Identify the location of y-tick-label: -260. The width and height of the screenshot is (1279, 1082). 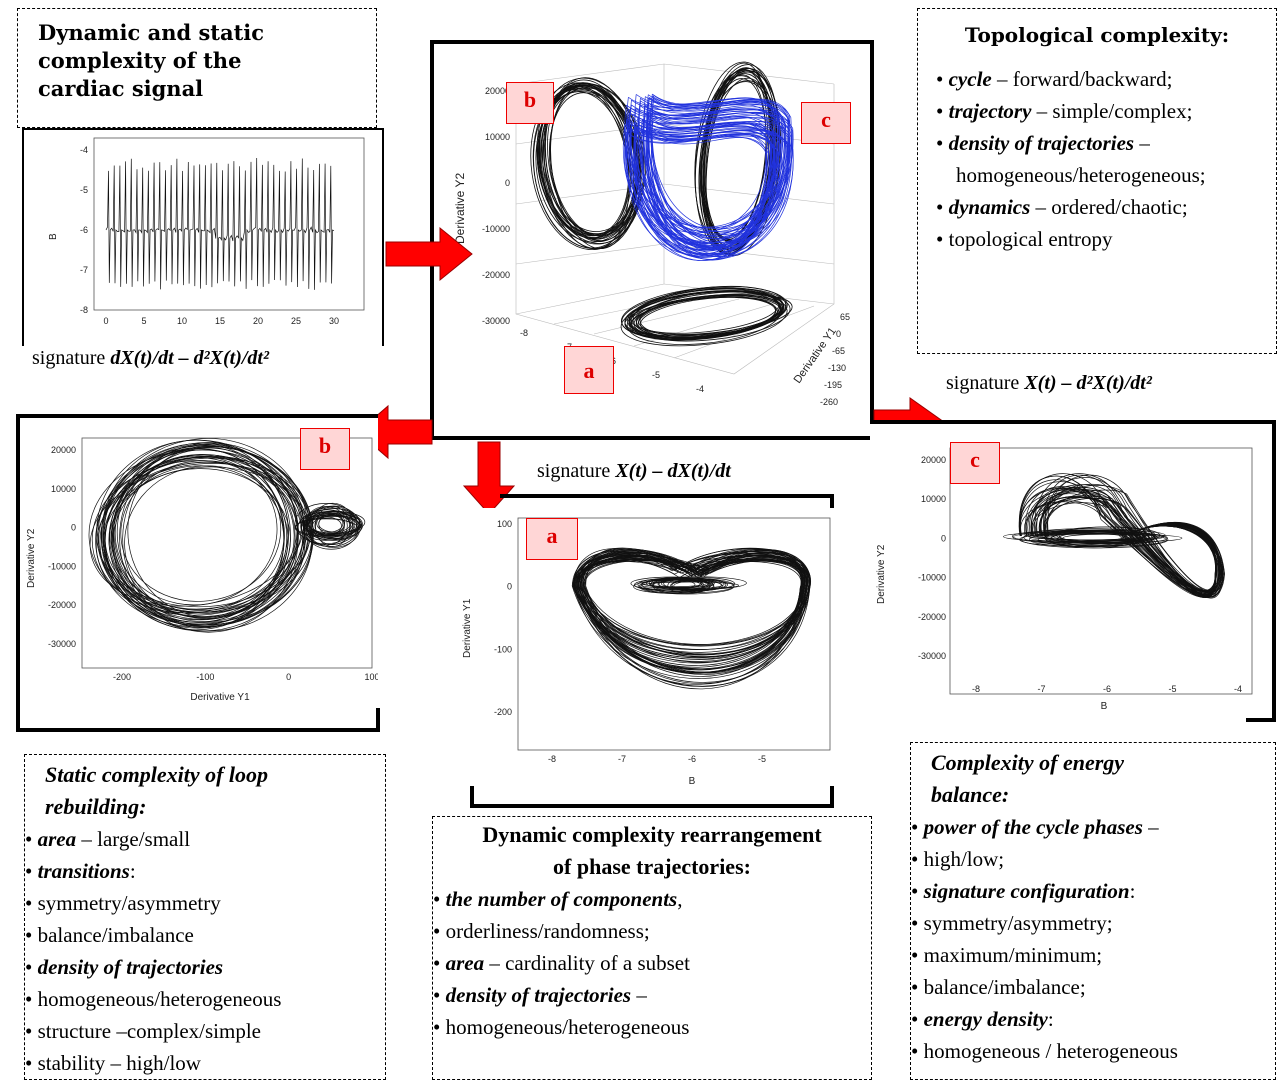
(829, 402).